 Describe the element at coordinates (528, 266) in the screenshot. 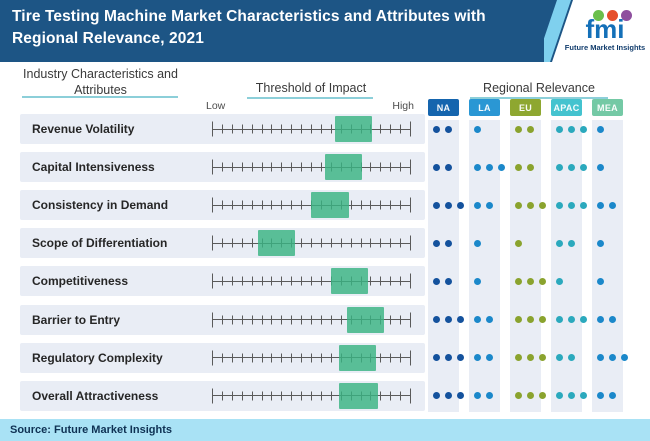

I see `region-column-eu` at that location.